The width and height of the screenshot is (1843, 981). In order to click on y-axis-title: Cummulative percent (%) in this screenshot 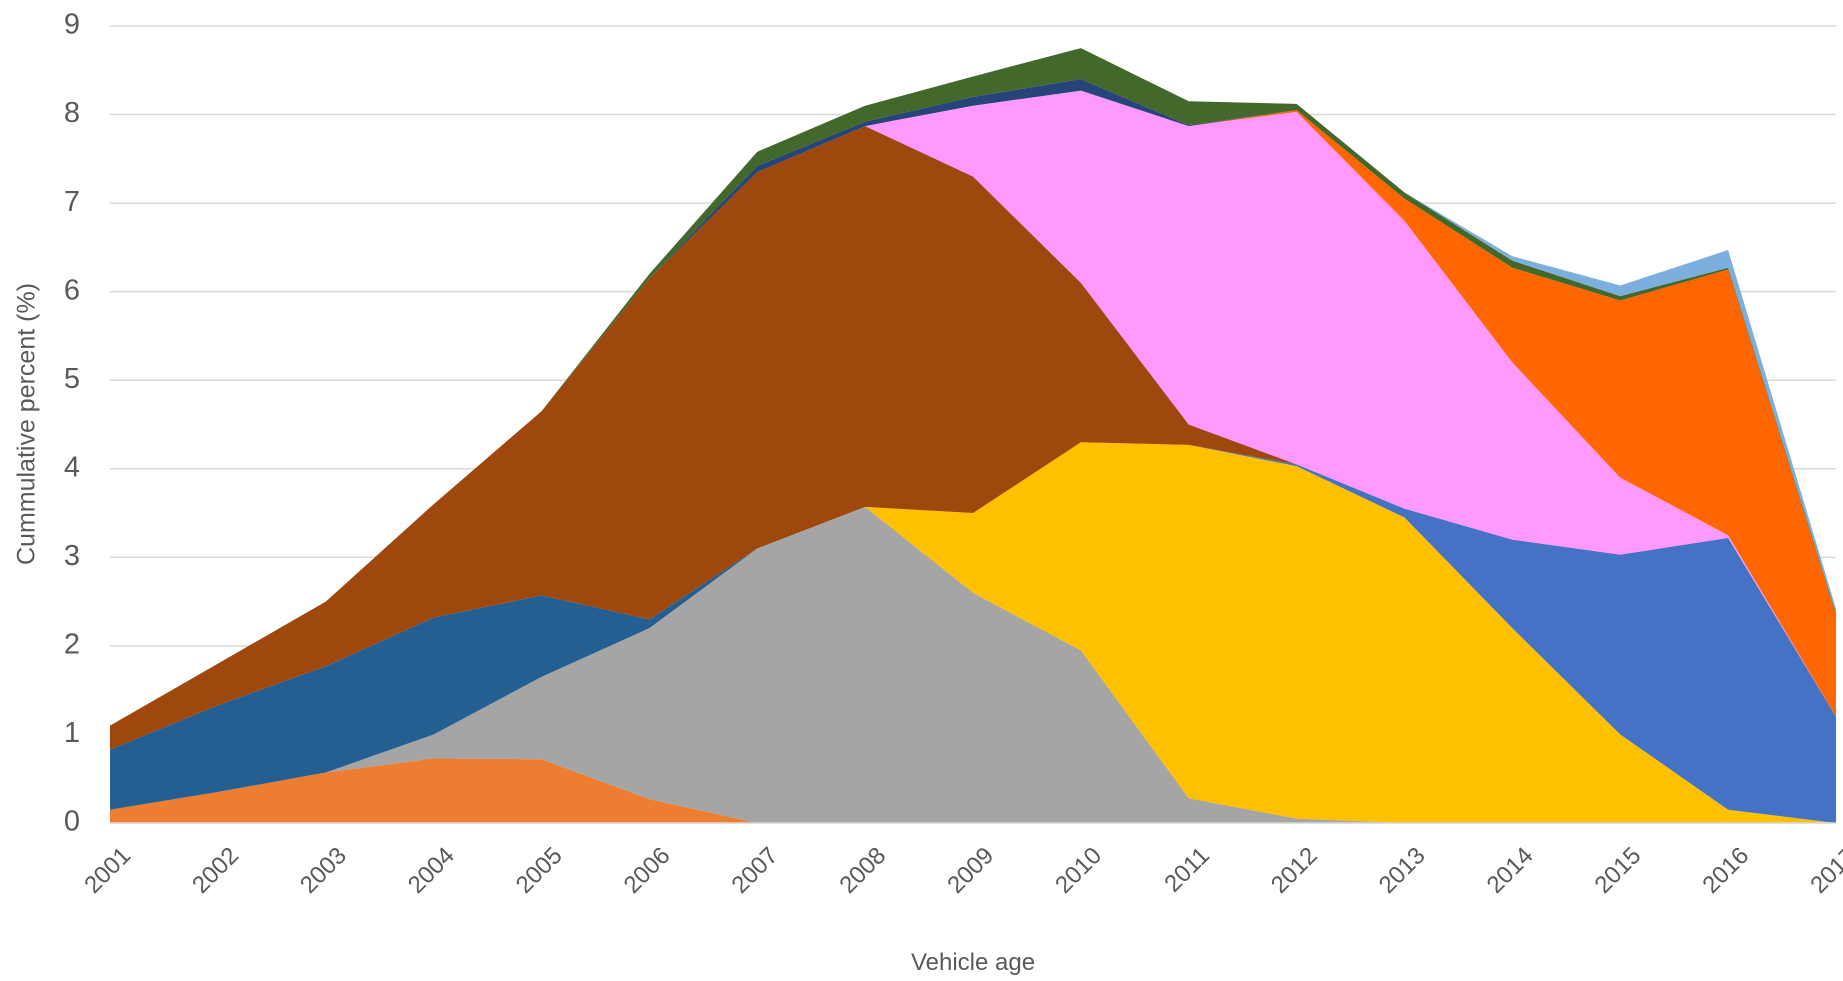, I will do `click(27, 424)`.